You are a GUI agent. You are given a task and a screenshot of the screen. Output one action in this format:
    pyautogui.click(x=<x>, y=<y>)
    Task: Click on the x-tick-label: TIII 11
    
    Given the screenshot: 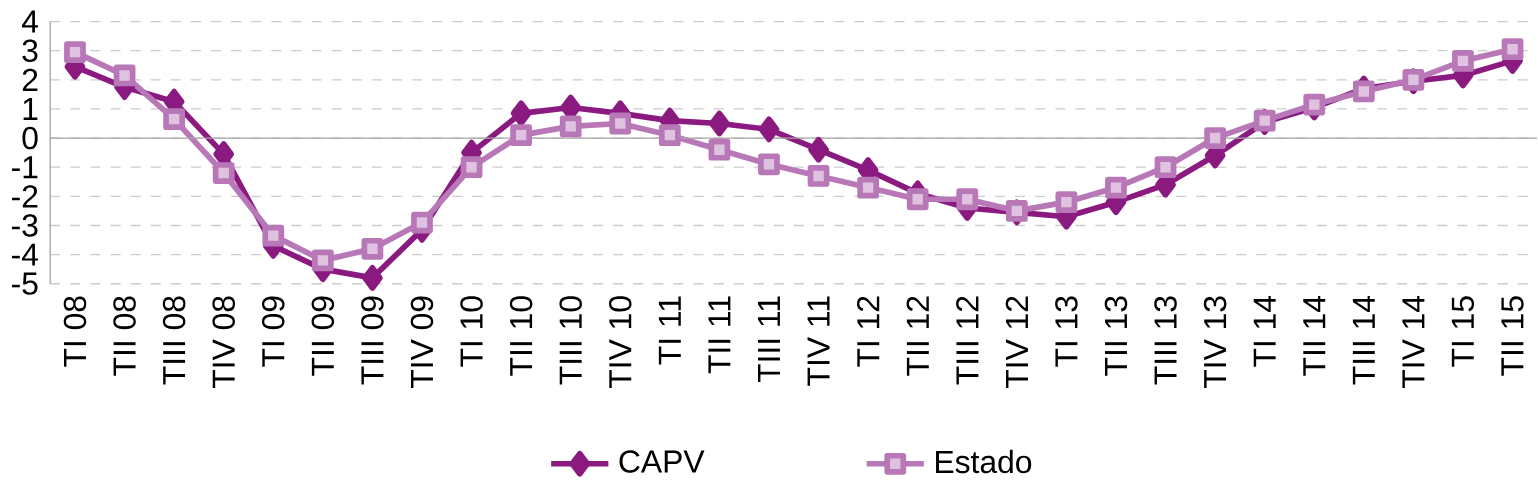 What is the action you would take?
    pyautogui.click(x=769, y=339)
    